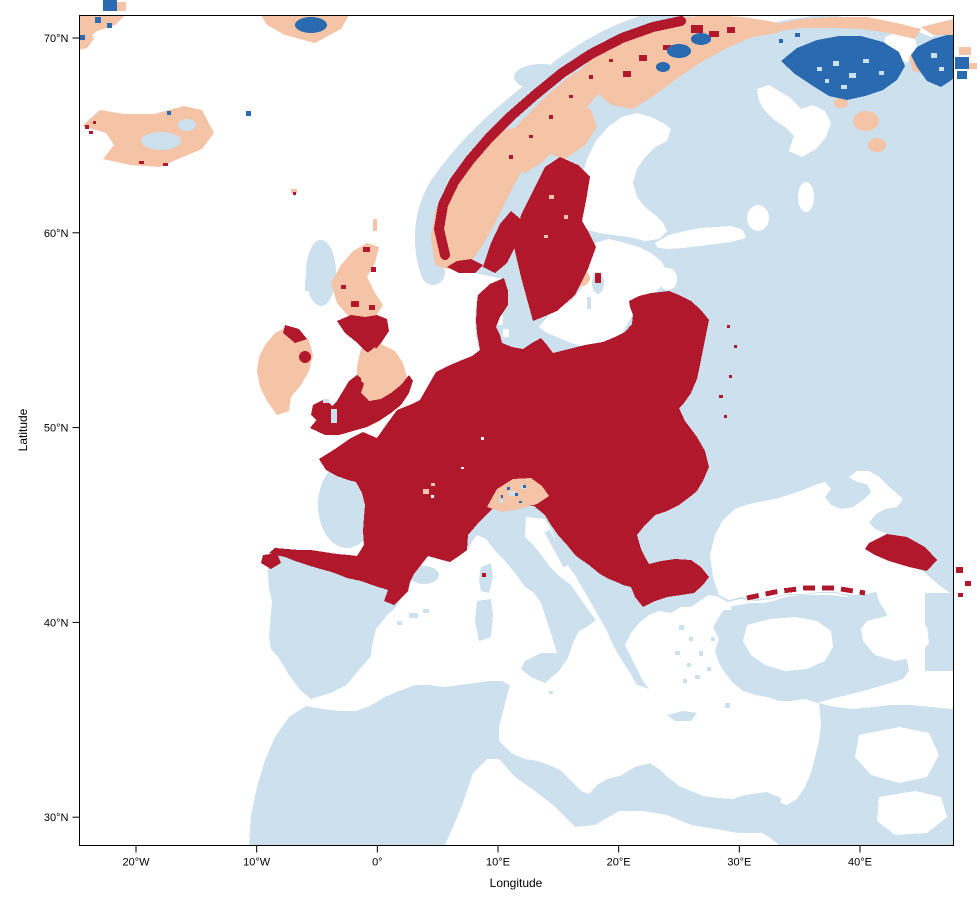 This screenshot has height=900, width=980. I want to click on y-tick-label: 40°N, so click(56, 623).